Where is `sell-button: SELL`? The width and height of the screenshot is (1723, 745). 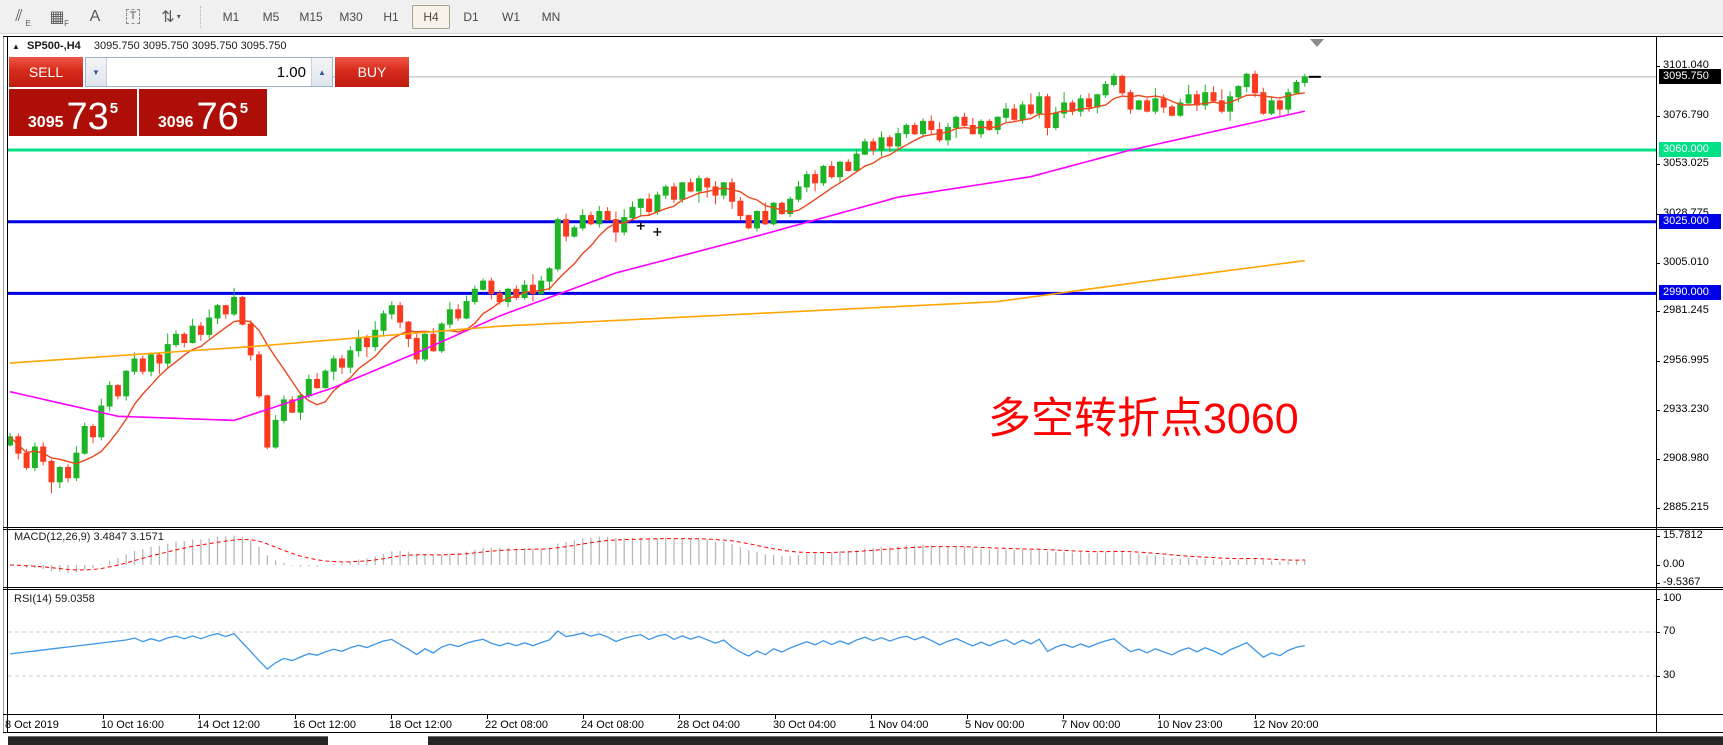
sell-button: SELL is located at coordinates (46, 72).